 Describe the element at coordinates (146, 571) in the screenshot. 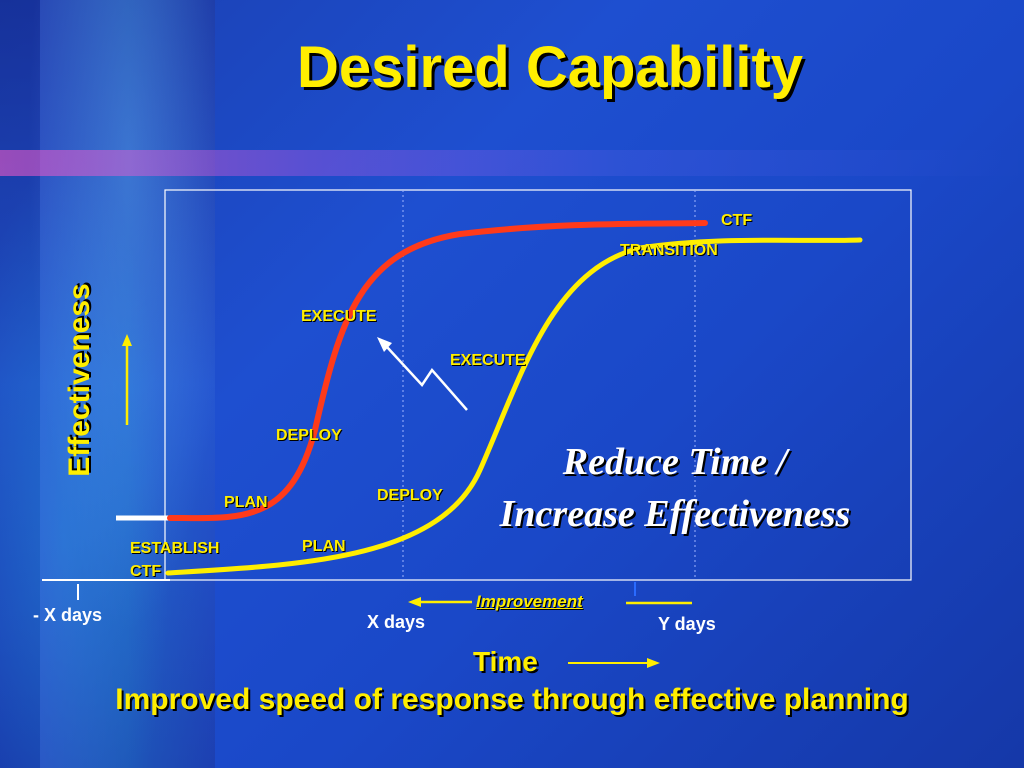

I see `yellow-ctf-label: CTF` at that location.